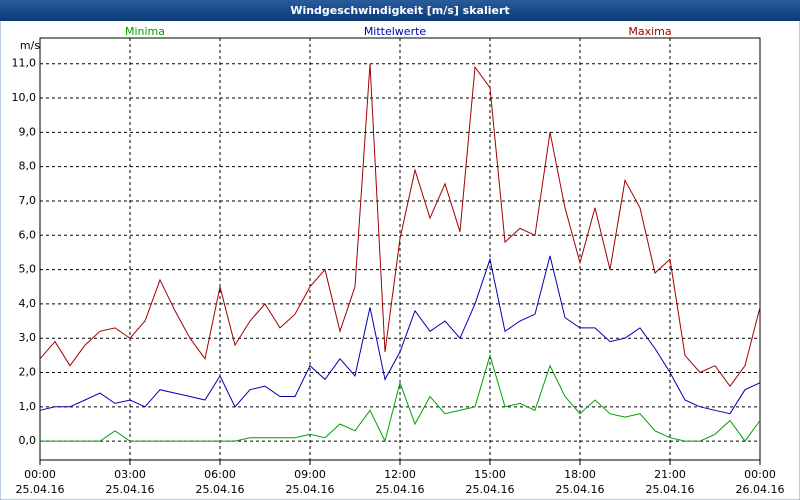 The width and height of the screenshot is (800, 500). What do you see at coordinates (28, 269) in the screenshot?
I see `y-tick-label: 5,0` at bounding box center [28, 269].